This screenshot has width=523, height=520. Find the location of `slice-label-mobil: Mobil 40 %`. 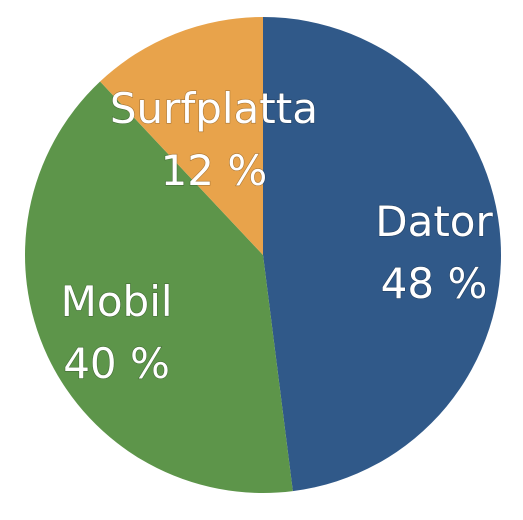

slice-label-mobil: Mobil 40 % is located at coordinates (117, 332).